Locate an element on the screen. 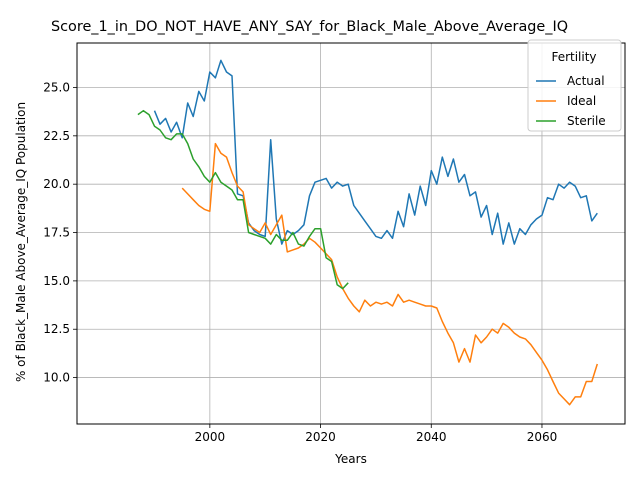 The height and width of the screenshot is (484, 640). legend-title: Fertility is located at coordinates (573, 57).